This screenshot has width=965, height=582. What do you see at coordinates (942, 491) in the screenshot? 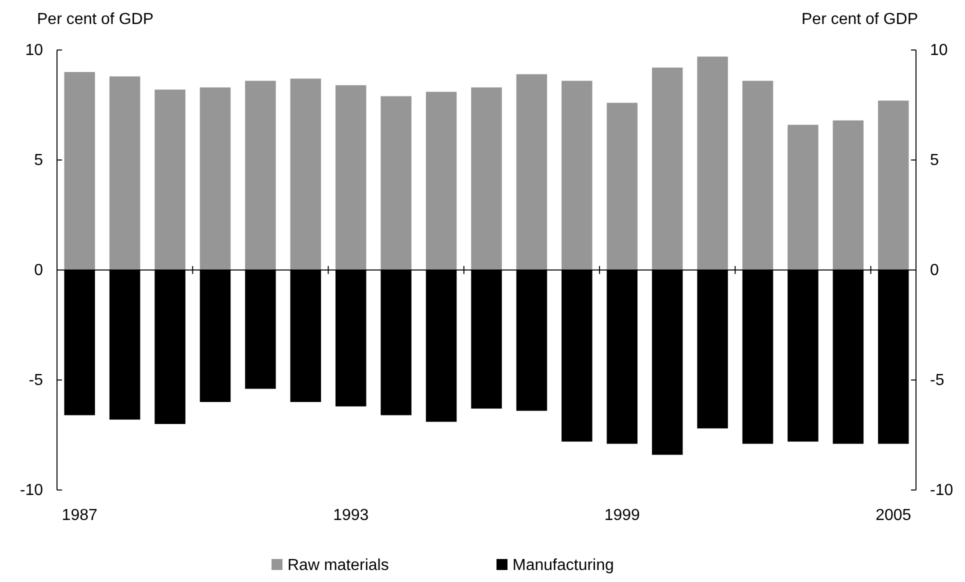
I see `y2-tick-label: -10` at bounding box center [942, 491].